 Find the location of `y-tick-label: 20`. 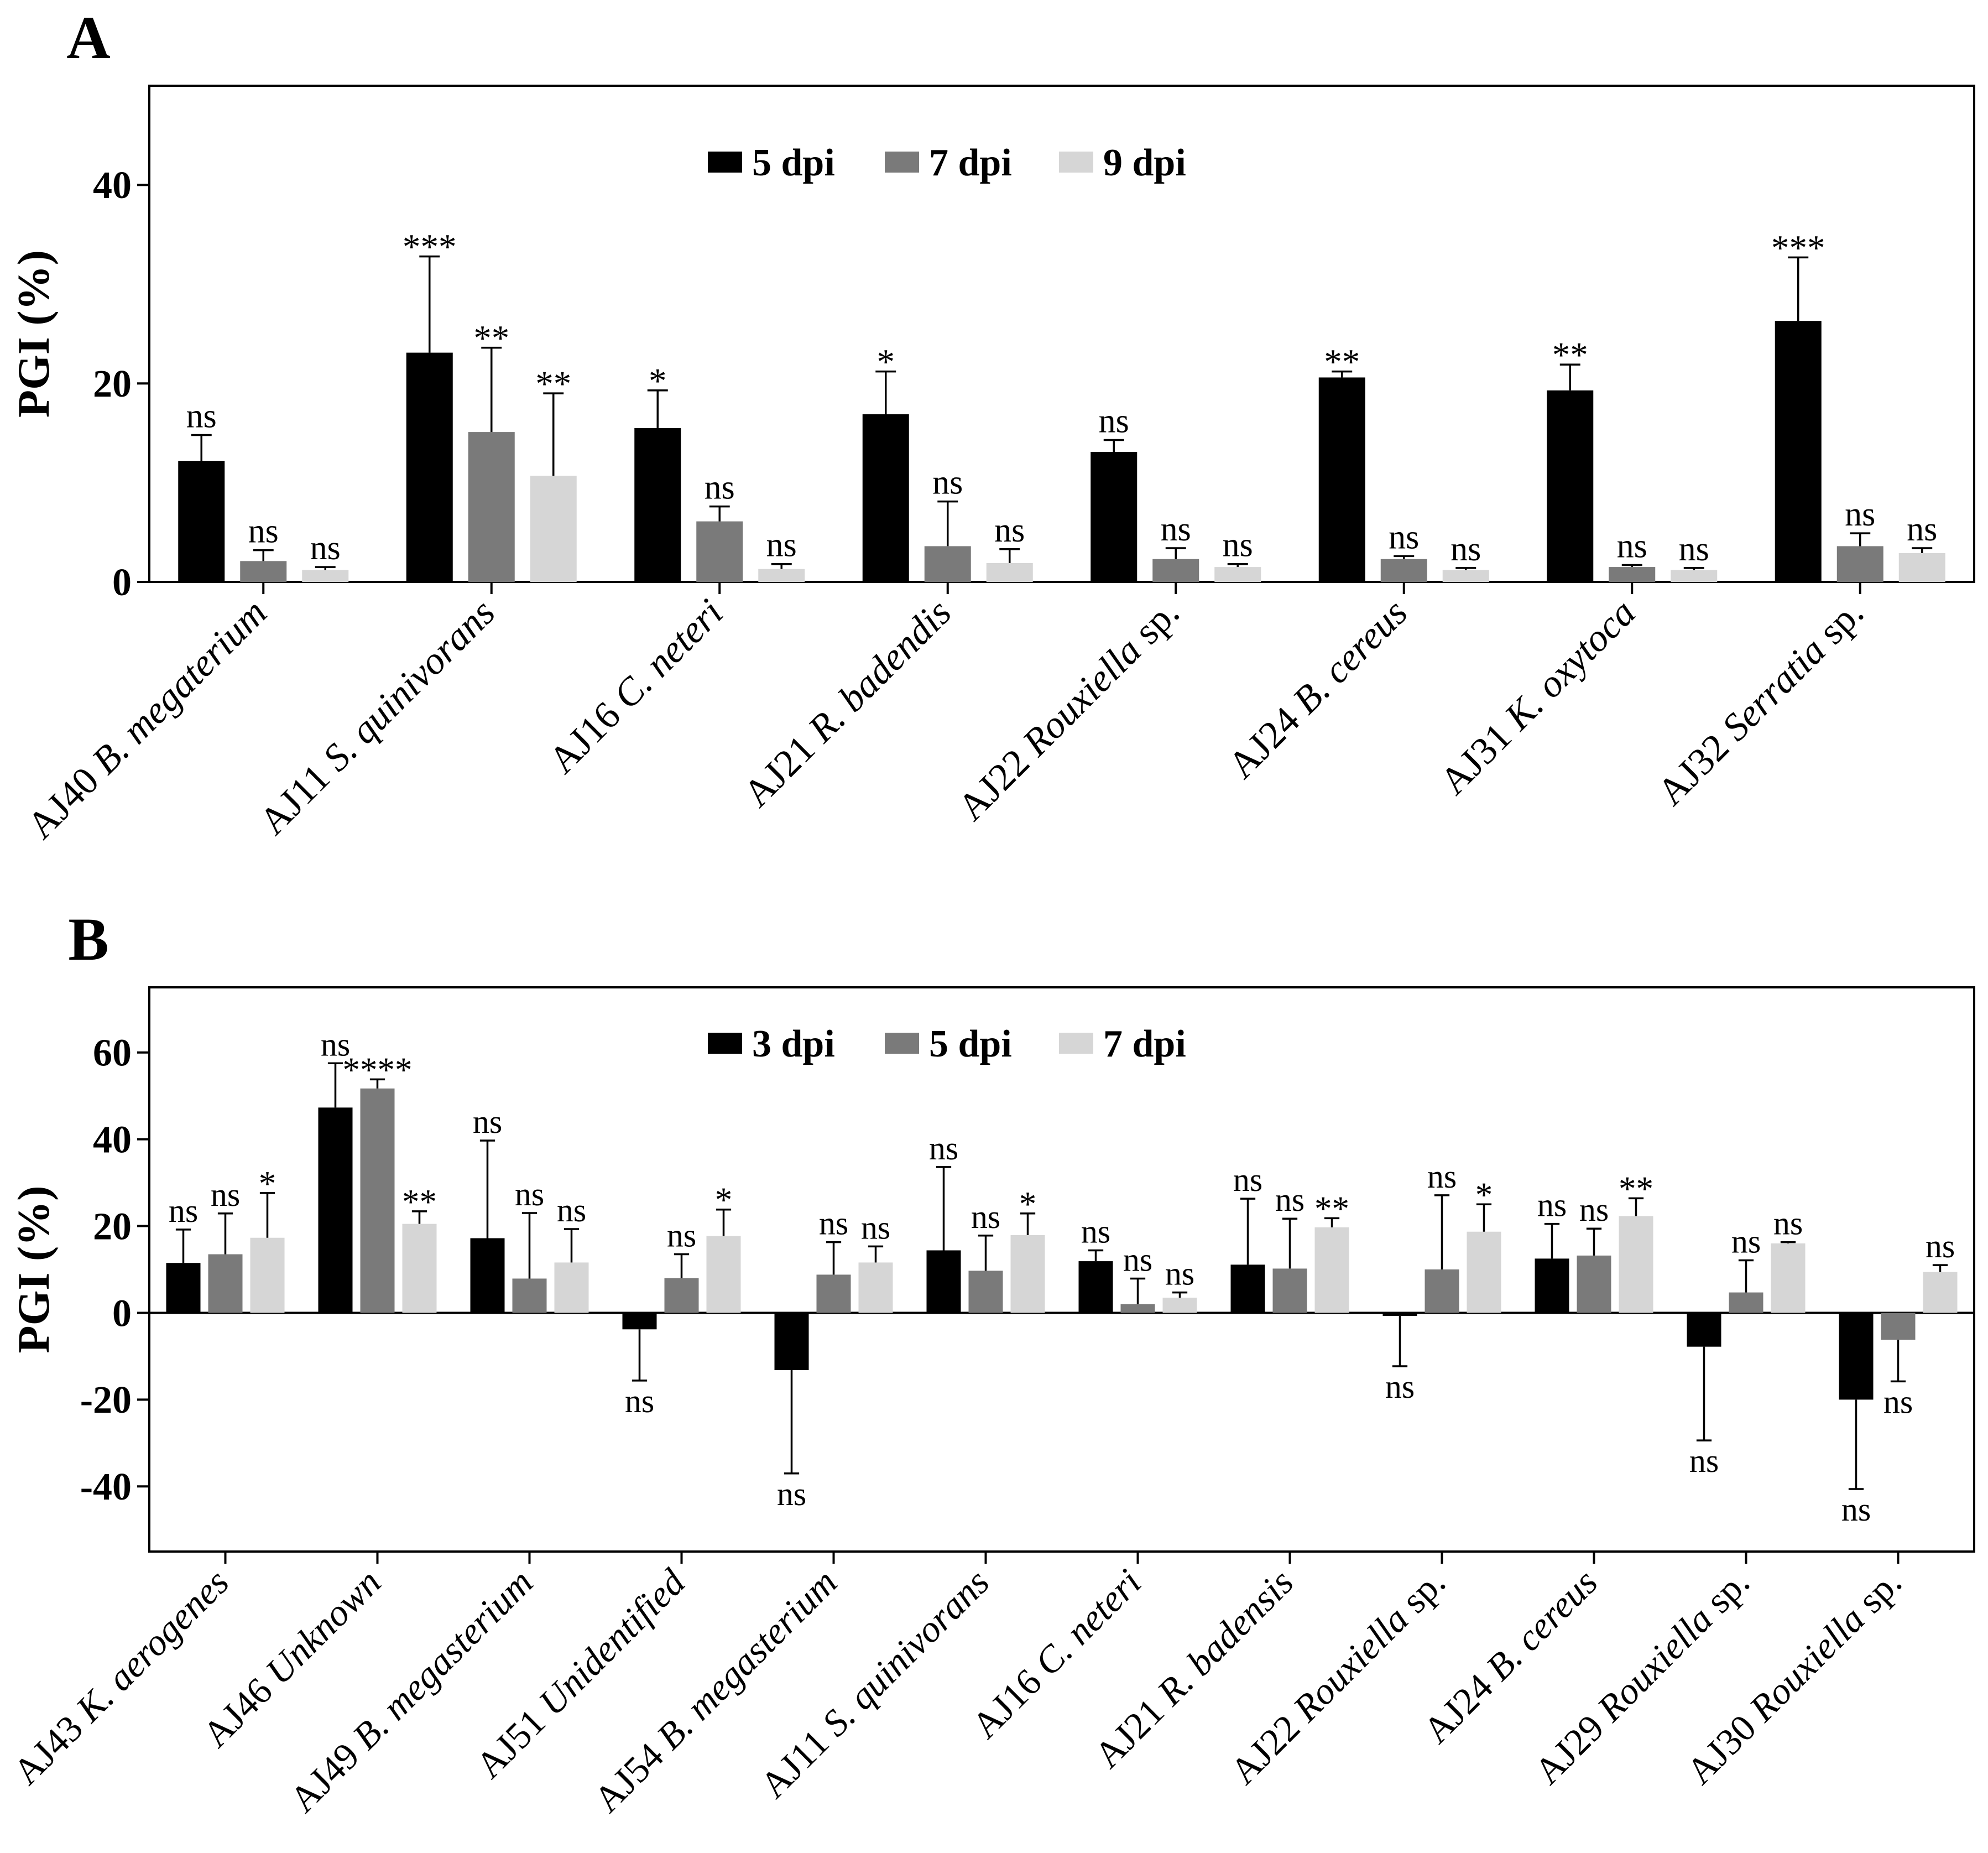

y-tick-label: 20 is located at coordinates (113, 384).